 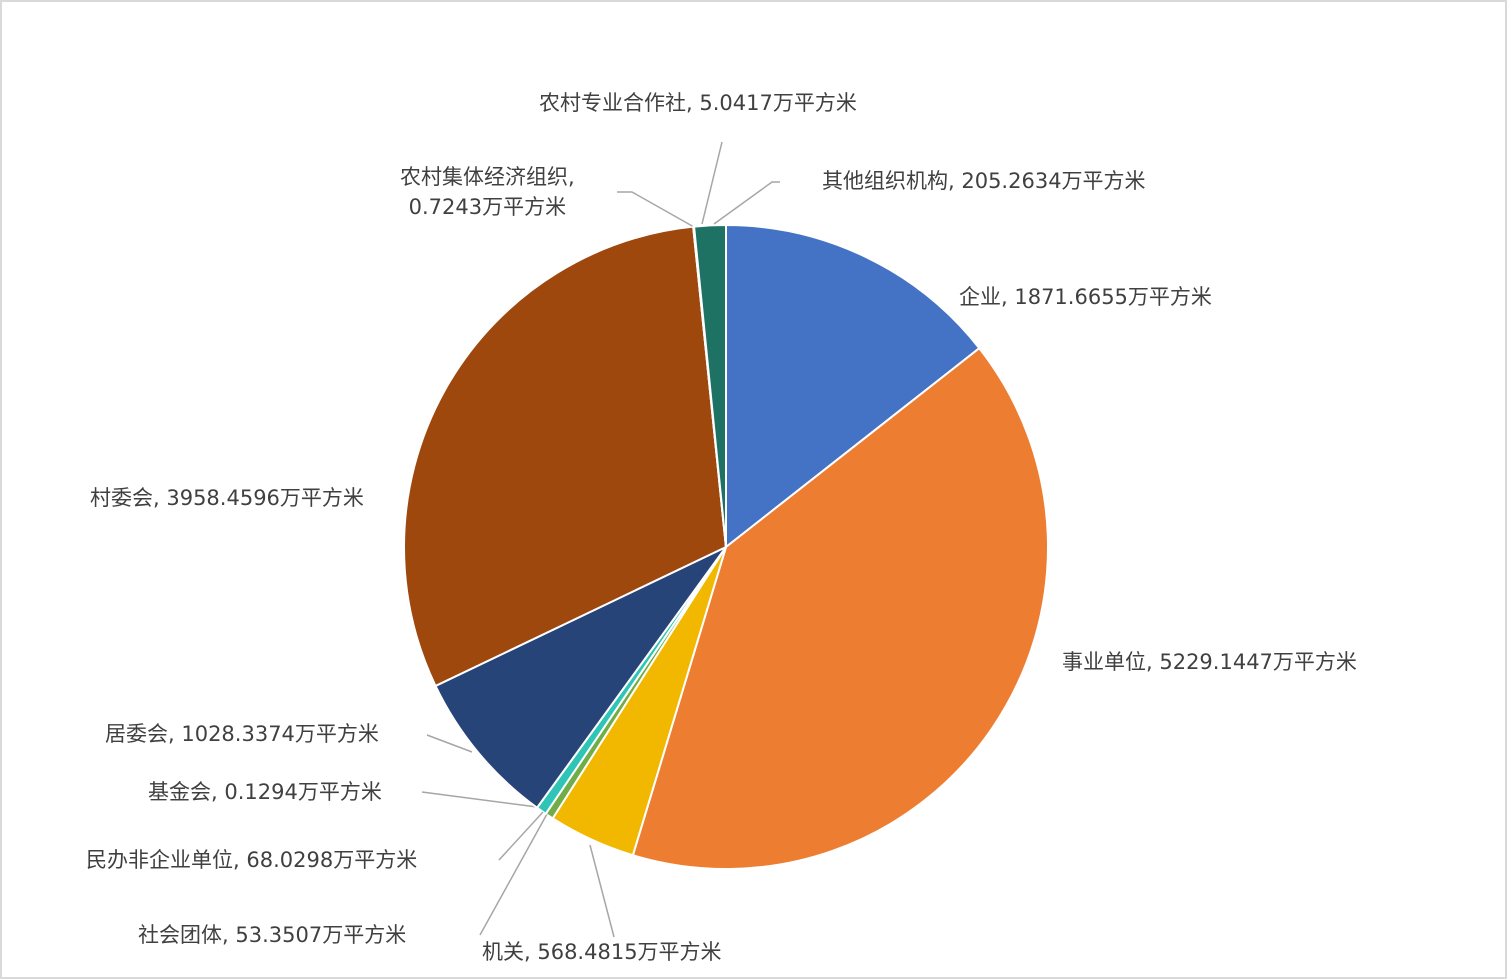 What do you see at coordinates (272, 935) in the screenshot?
I see `data-label: 社会团体, 53.3507万平方米` at bounding box center [272, 935].